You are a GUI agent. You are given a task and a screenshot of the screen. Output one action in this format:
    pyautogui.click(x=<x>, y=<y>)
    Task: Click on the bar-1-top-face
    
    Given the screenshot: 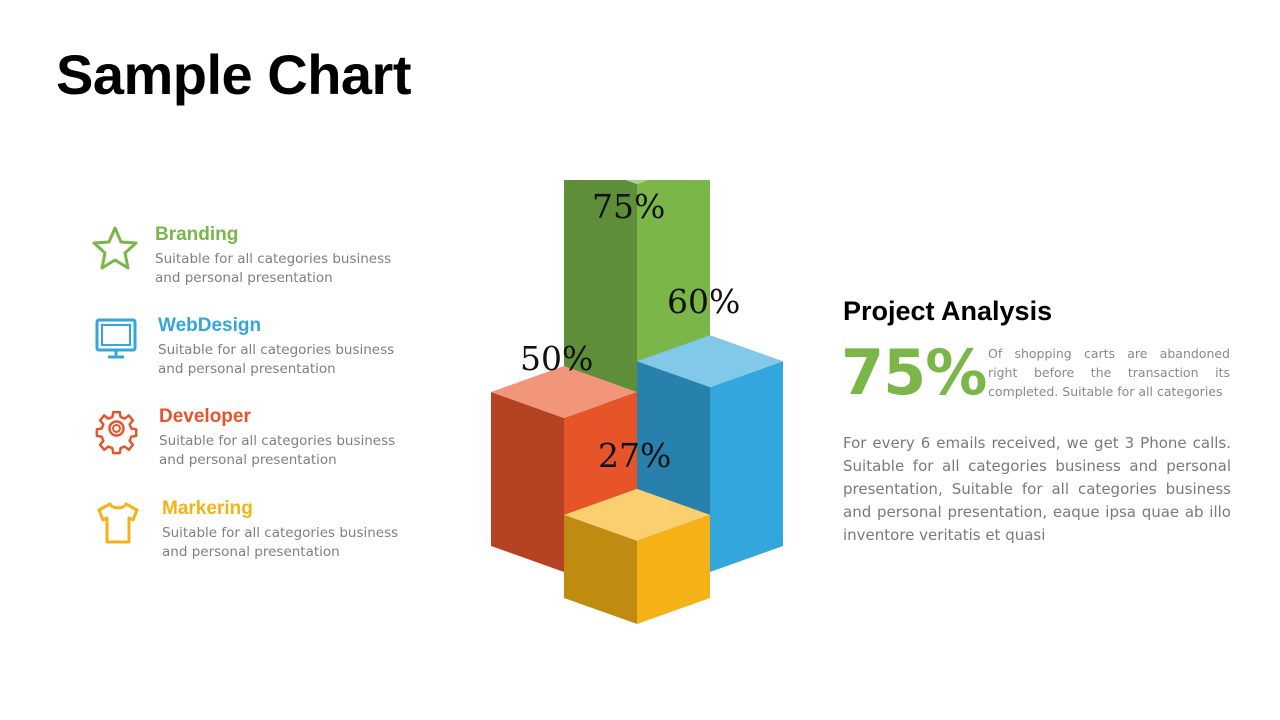 What is the action you would take?
    pyautogui.click(x=710, y=361)
    